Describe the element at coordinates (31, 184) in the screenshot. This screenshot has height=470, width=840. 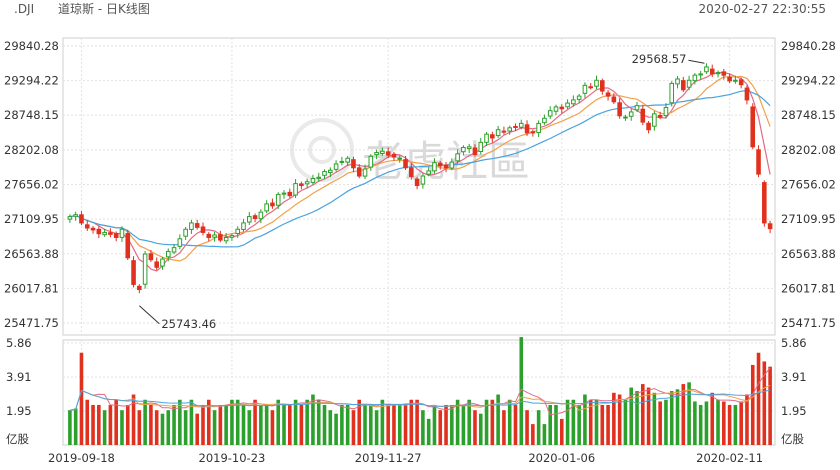
I see `price-tick-label-left: 27656.02` at that location.